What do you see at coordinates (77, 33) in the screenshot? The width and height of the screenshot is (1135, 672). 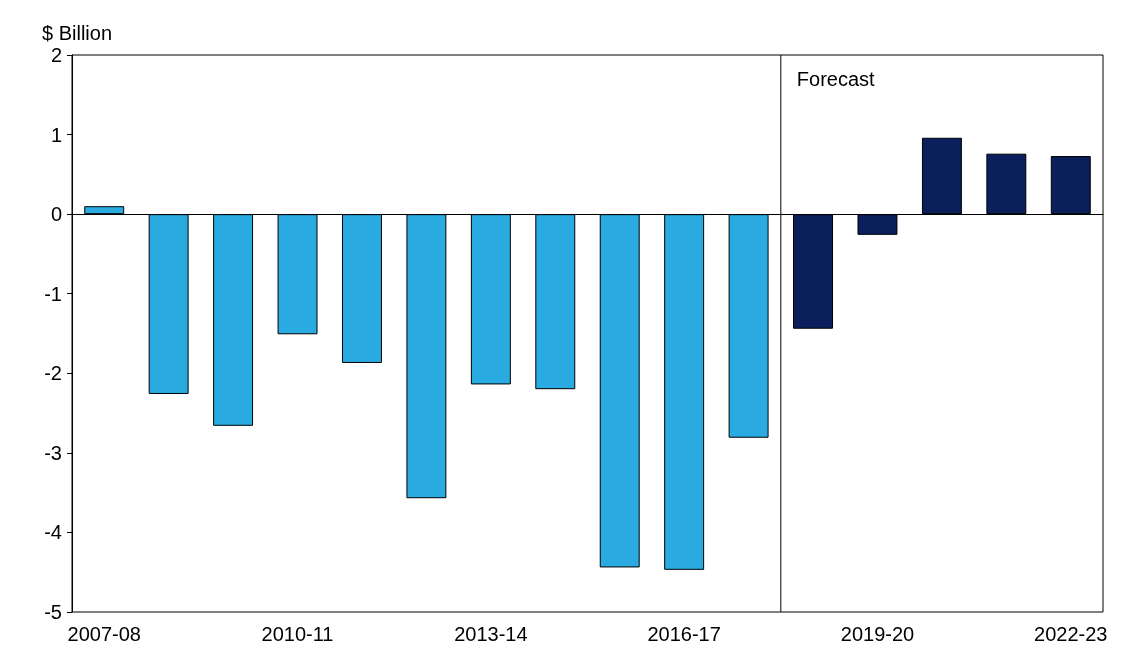 I see `y-axis-title: $ Billion` at bounding box center [77, 33].